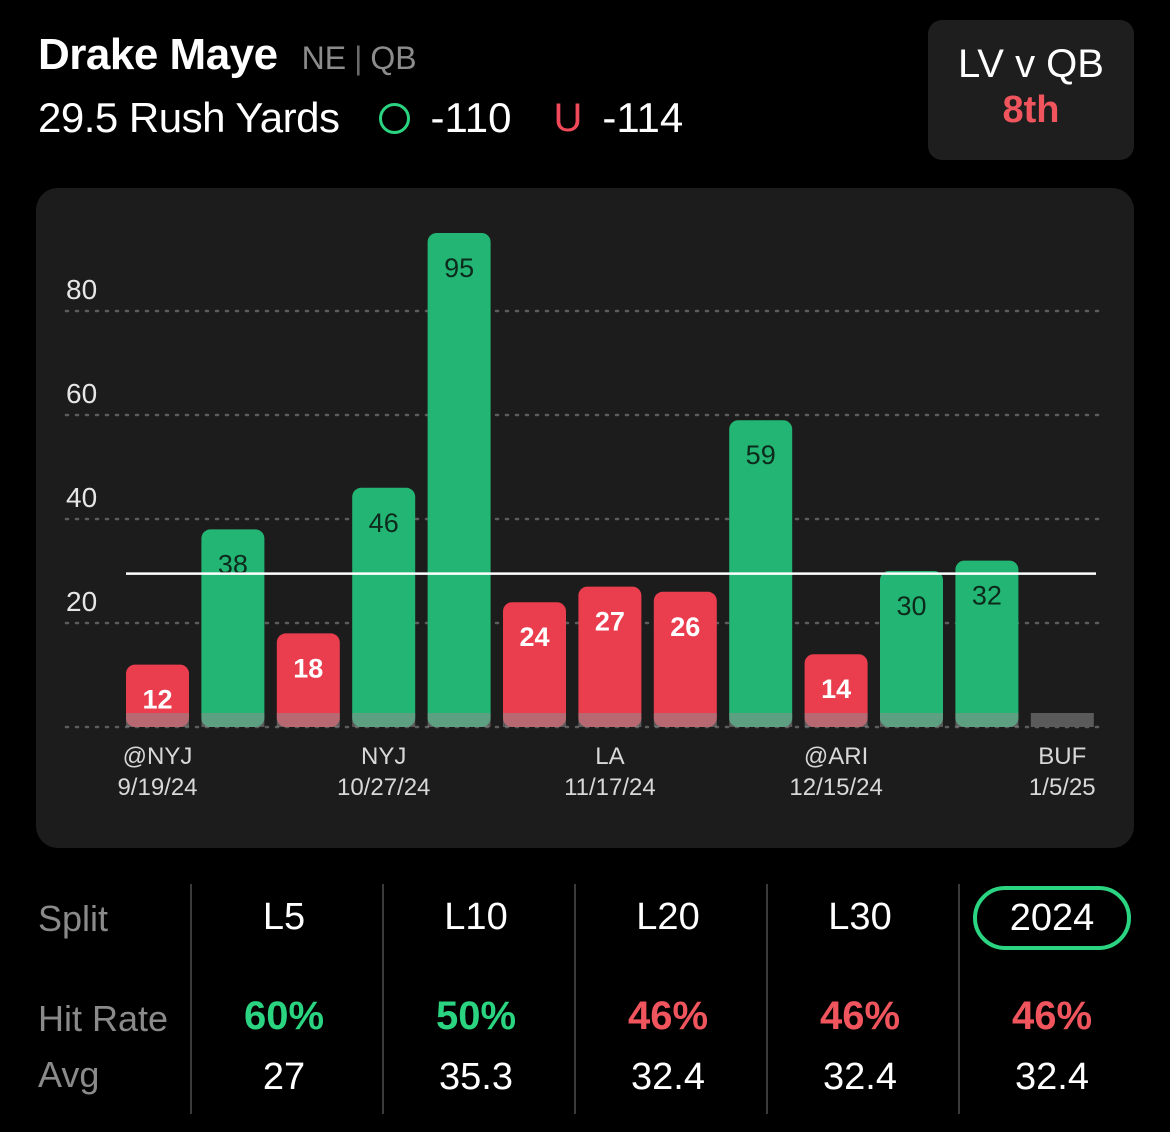 The height and width of the screenshot is (1132, 1170). Describe the element at coordinates (73, 918) in the screenshot. I see `split-row-label: Split` at that location.